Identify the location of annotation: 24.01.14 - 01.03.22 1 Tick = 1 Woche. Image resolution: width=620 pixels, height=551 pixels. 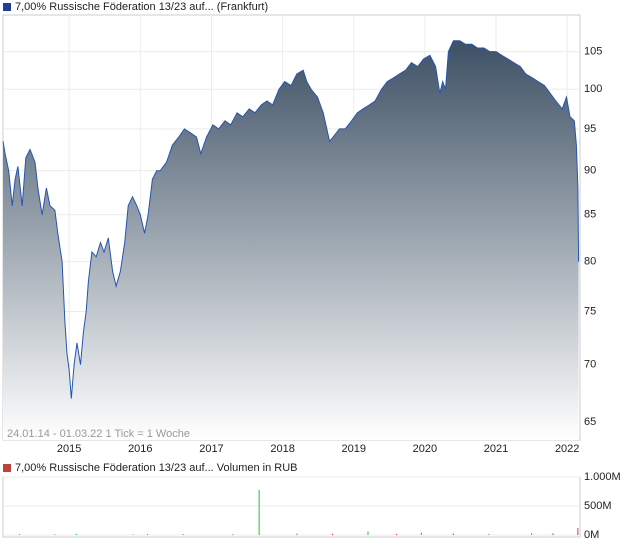
(98, 434).